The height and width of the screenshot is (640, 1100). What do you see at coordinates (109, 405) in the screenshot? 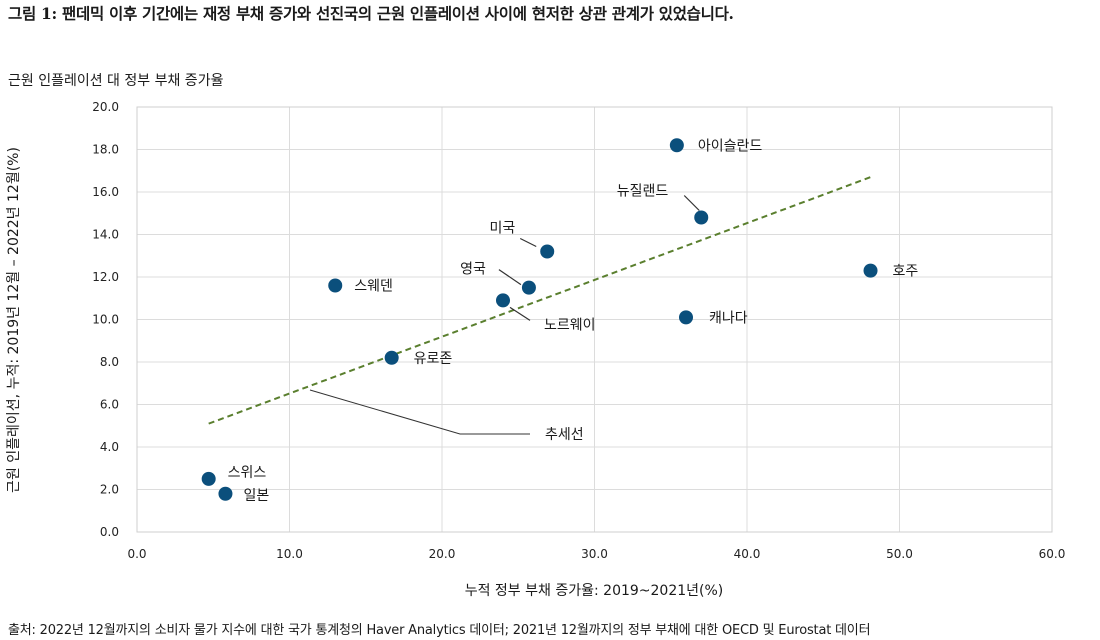
I see `y-tick-label: 6.0` at bounding box center [109, 405].